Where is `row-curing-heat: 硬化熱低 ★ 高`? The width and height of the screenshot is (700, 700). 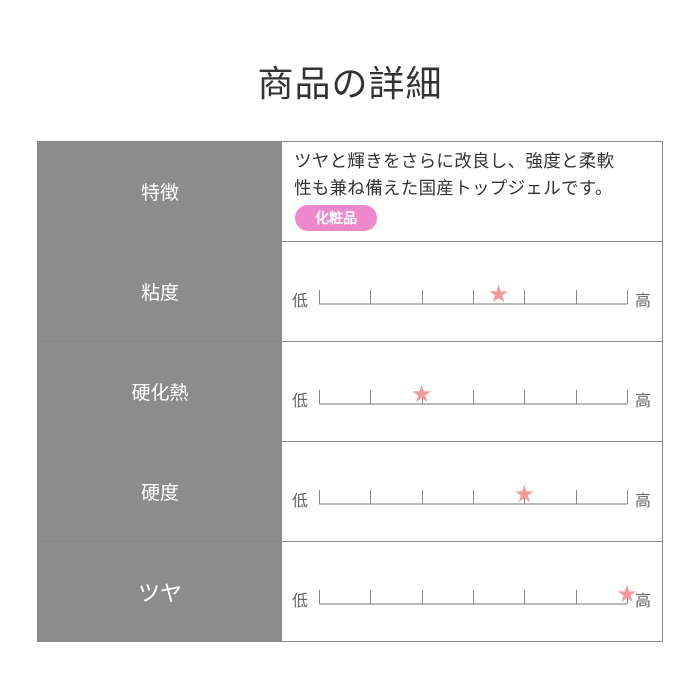
row-curing-heat: 硬化熱低 ★ 高 is located at coordinates (350, 391).